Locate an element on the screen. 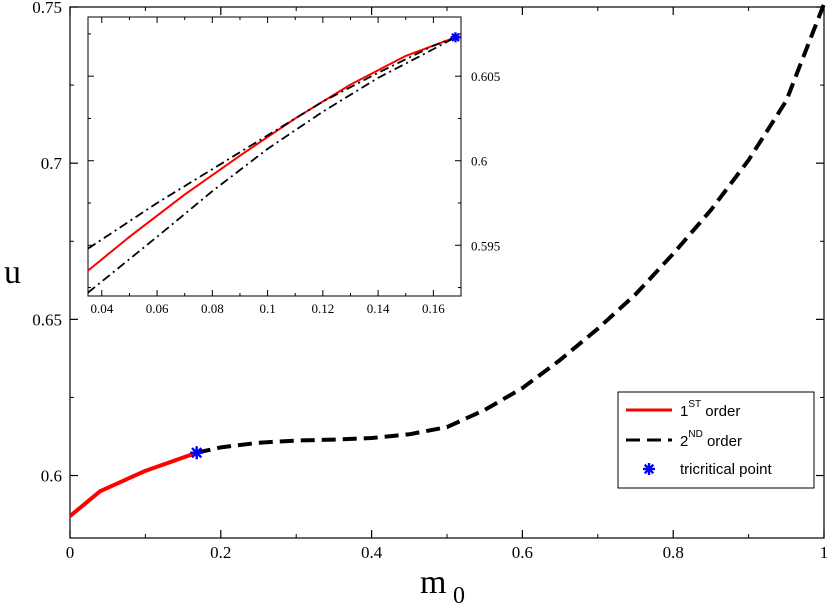 Image resolution: width=830 pixels, height=609 pixels. y-axis-label: u is located at coordinates (12, 272).